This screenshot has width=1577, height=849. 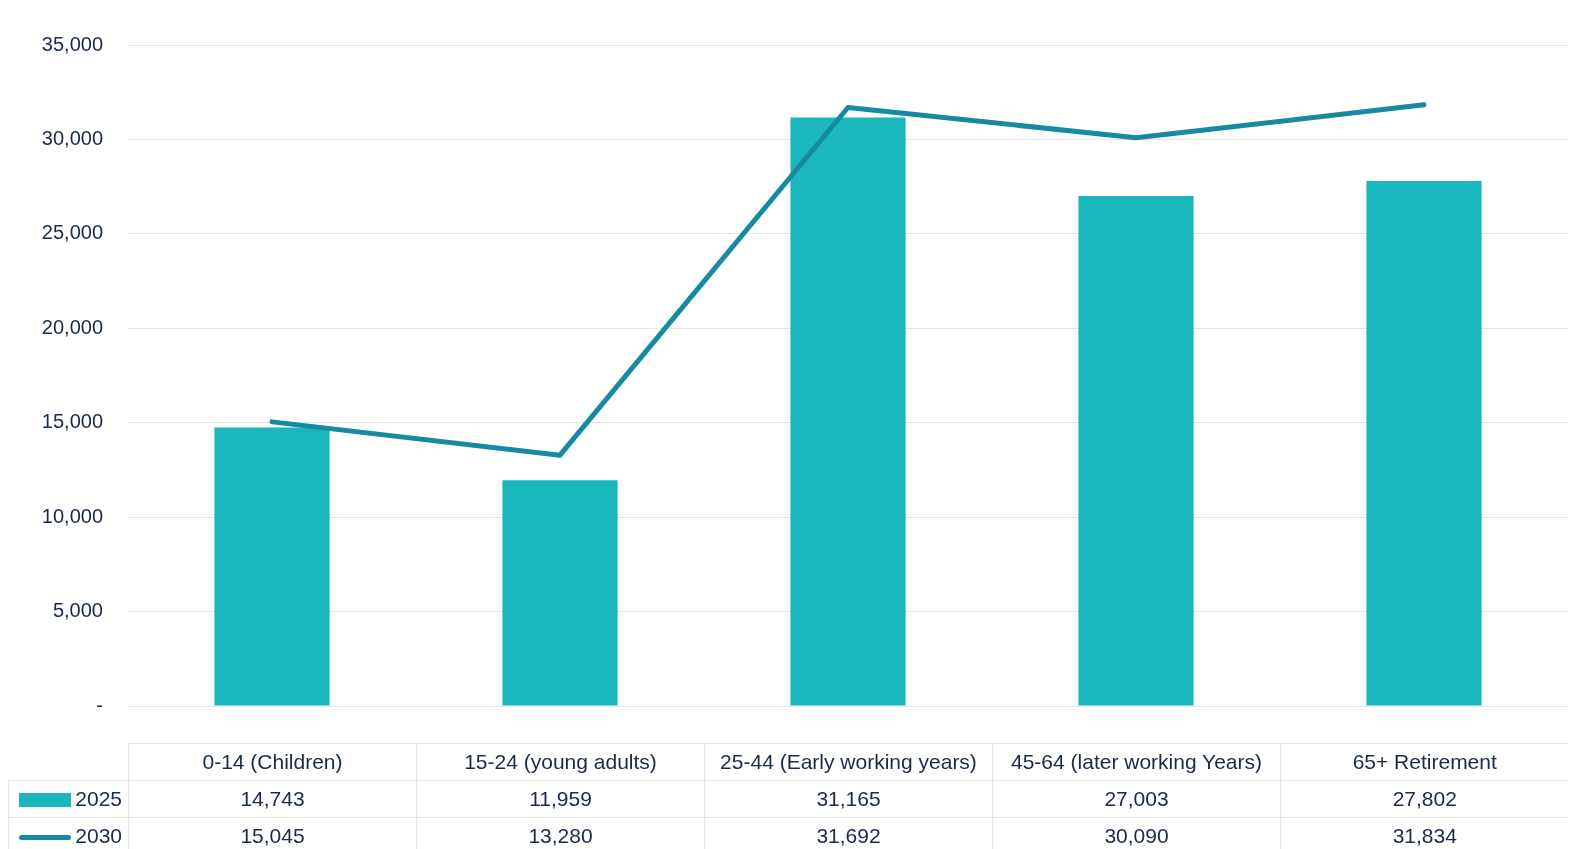 I want to click on legend-label: 2030, so click(x=68, y=833).